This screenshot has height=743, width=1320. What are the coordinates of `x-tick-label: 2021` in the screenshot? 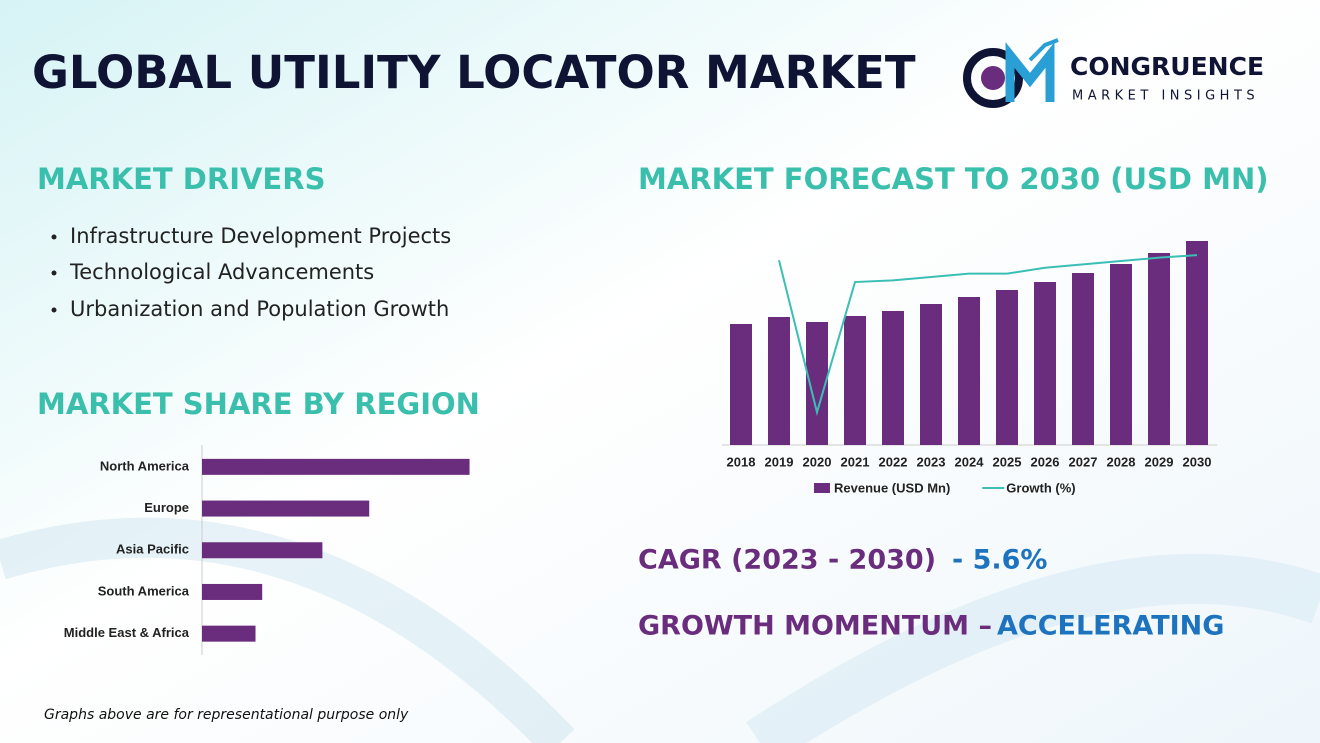 It's located at (855, 461).